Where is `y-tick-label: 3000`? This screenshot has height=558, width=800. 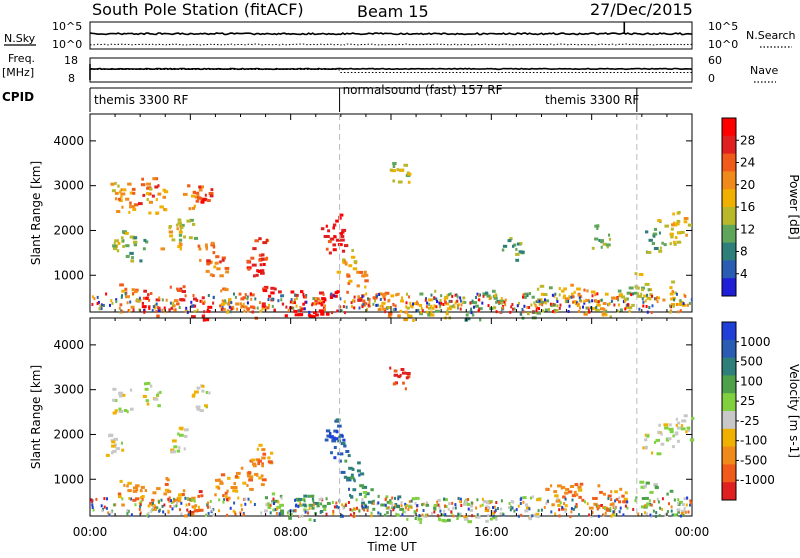 y-tick-label: 3000 is located at coordinates (68, 390).